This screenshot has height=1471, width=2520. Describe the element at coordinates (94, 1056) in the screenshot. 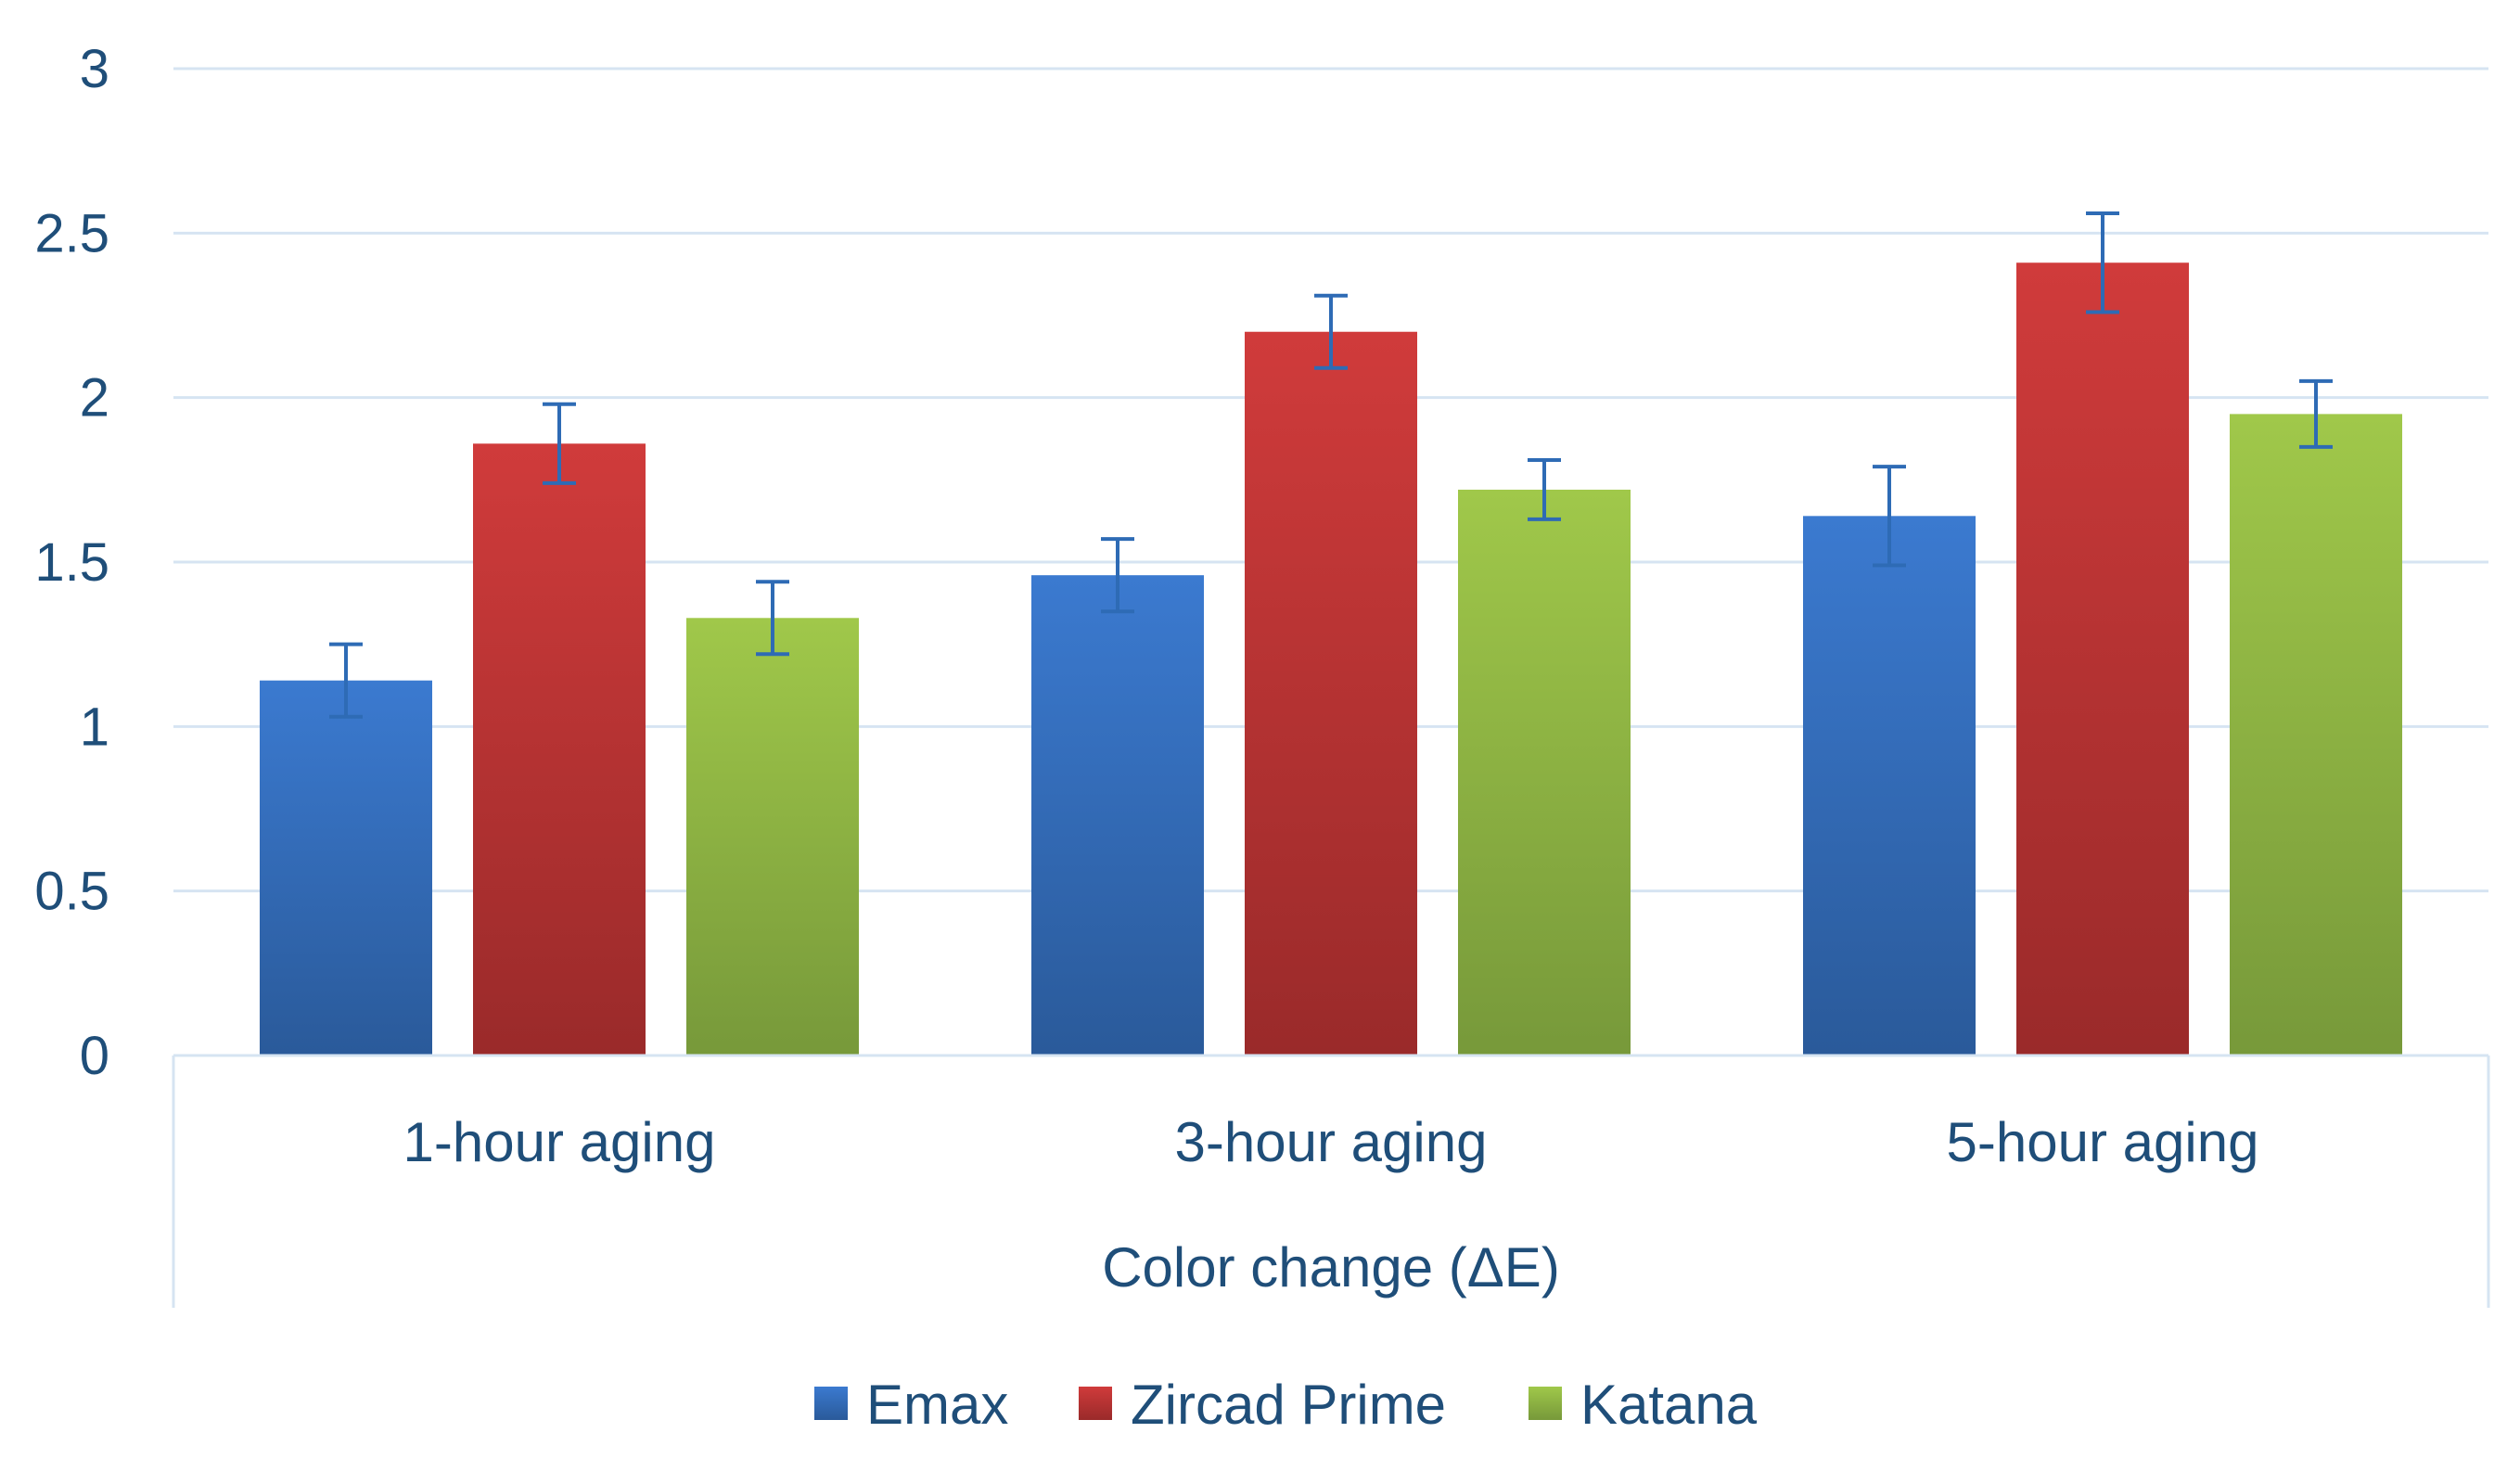

I see `y-tick-label: 0` at that location.